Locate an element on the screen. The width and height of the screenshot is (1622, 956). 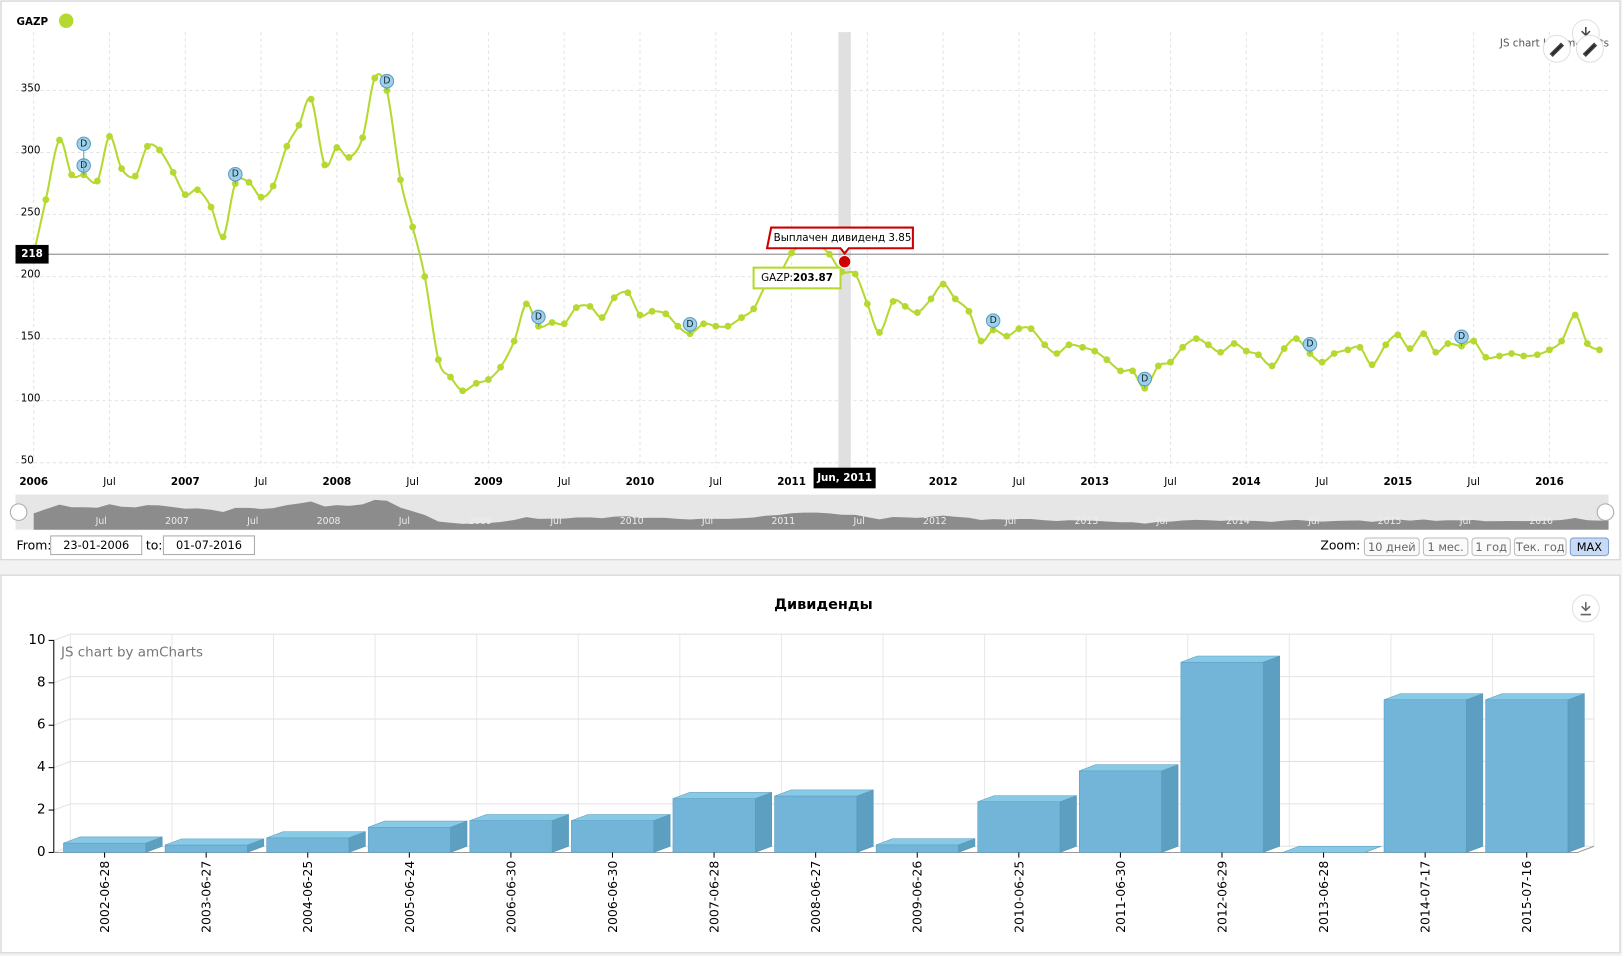
x-tick-label: 2011 is located at coordinates (791, 482).